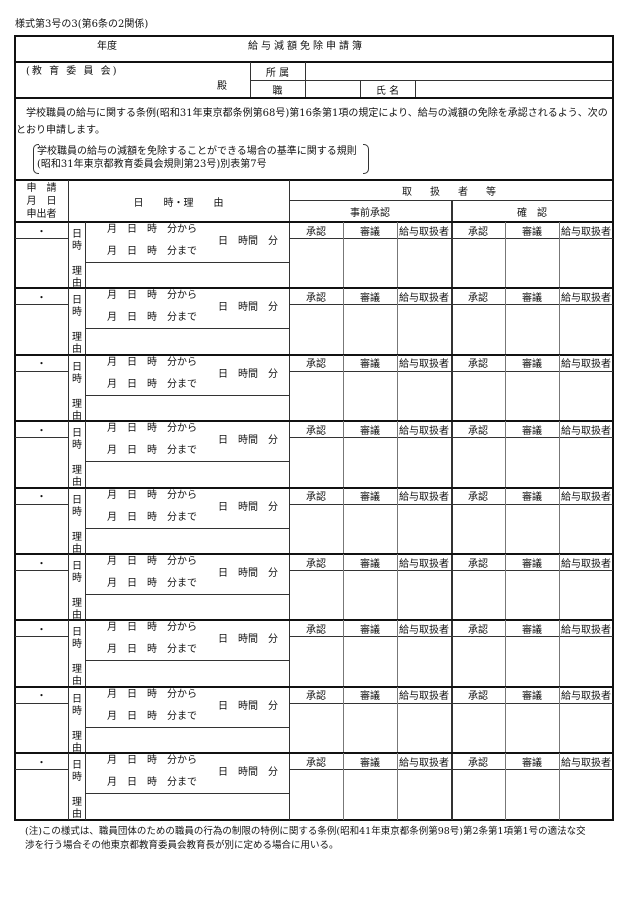  Describe the element at coordinates (514, 89) in the screenshot. I see `name-field` at that location.